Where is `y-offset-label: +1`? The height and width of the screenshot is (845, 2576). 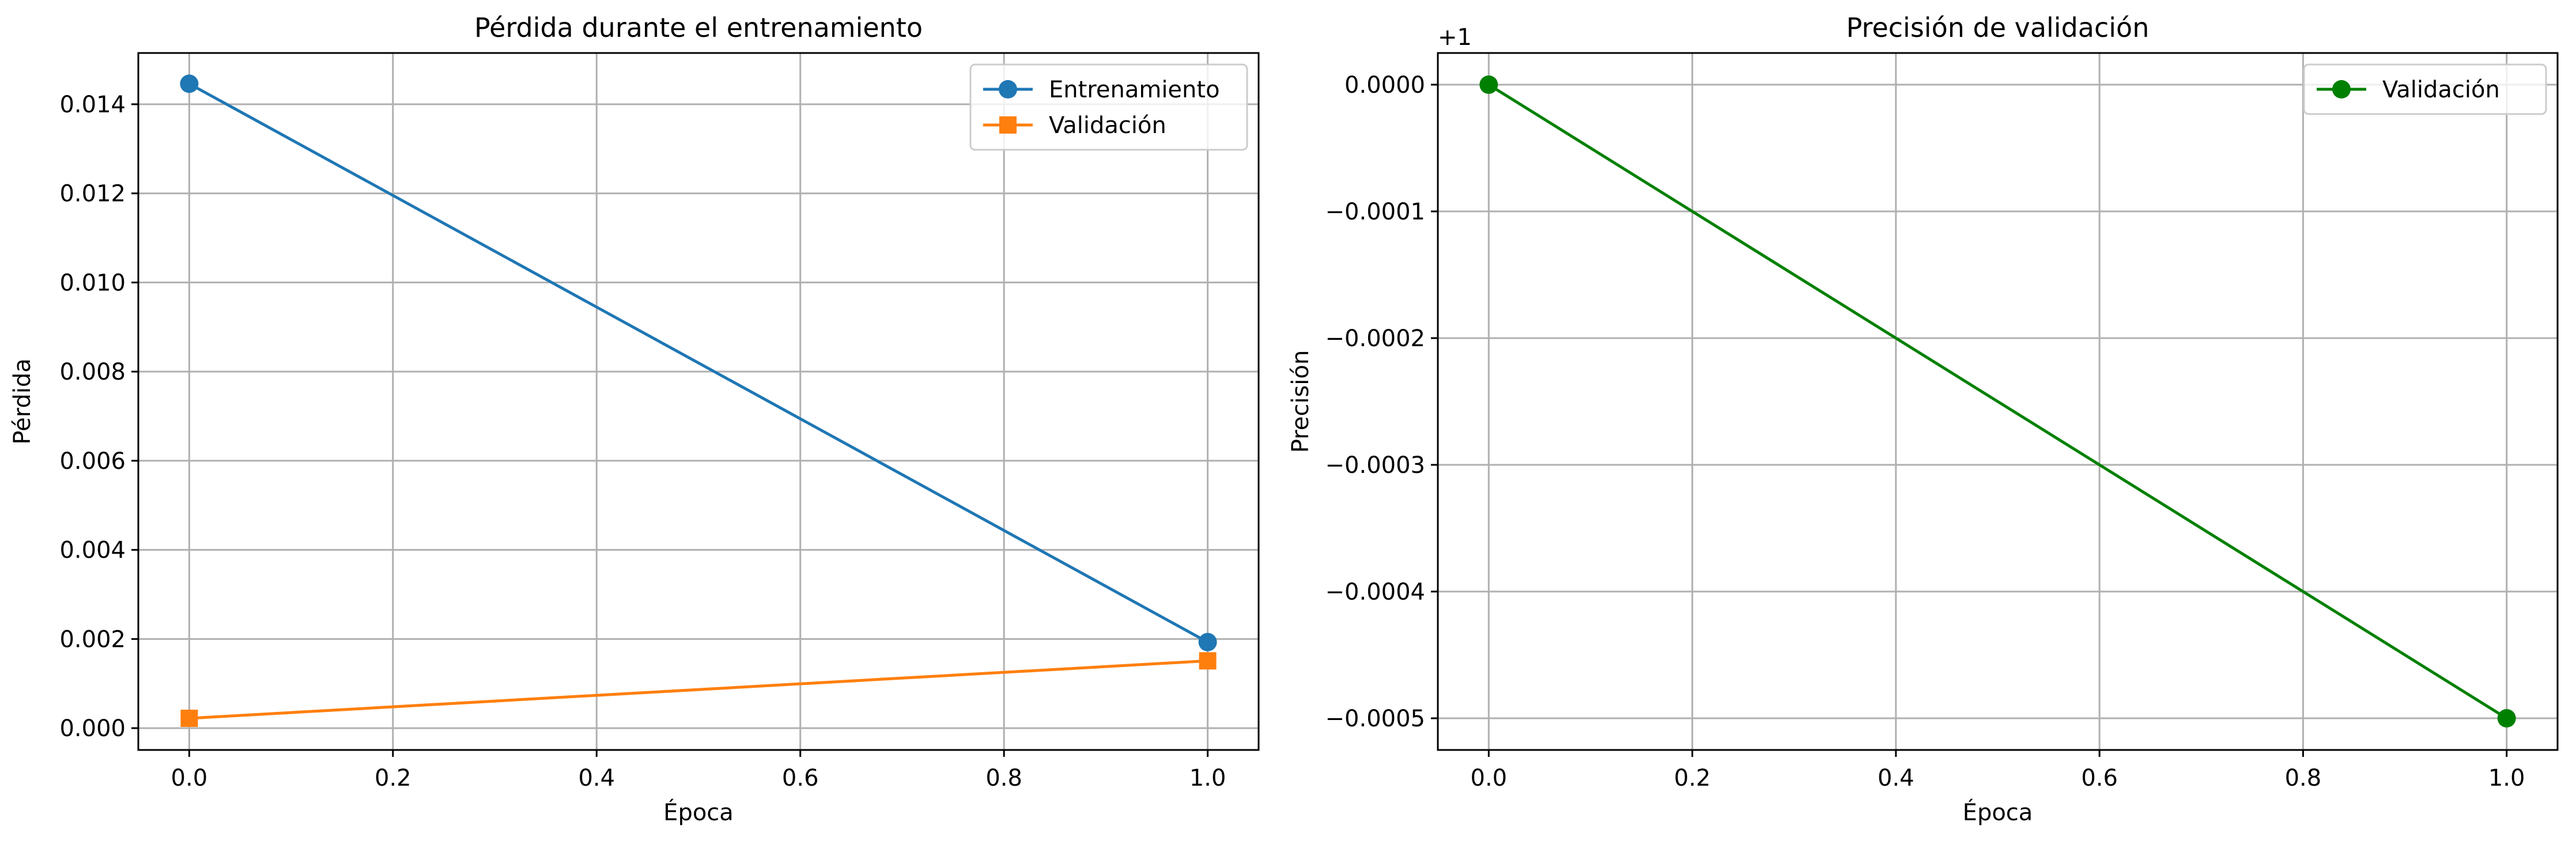 y-offset-label: +1 is located at coordinates (1455, 37).